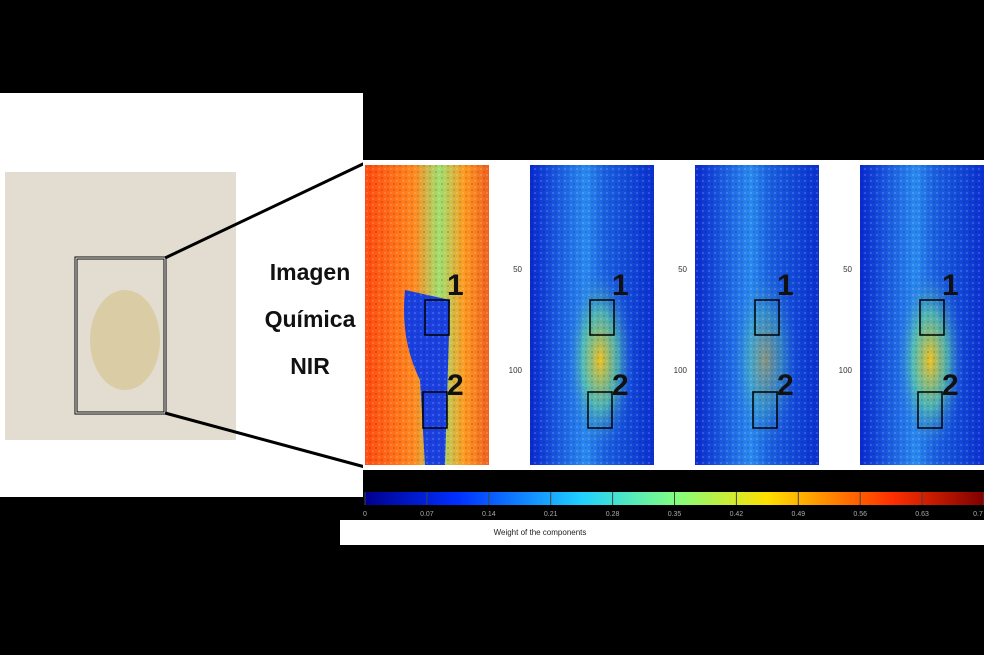 Image resolution: width=984 pixels, height=655 pixels. What do you see at coordinates (365, 514) in the screenshot?
I see `colorbar-tick-label: 0` at bounding box center [365, 514].